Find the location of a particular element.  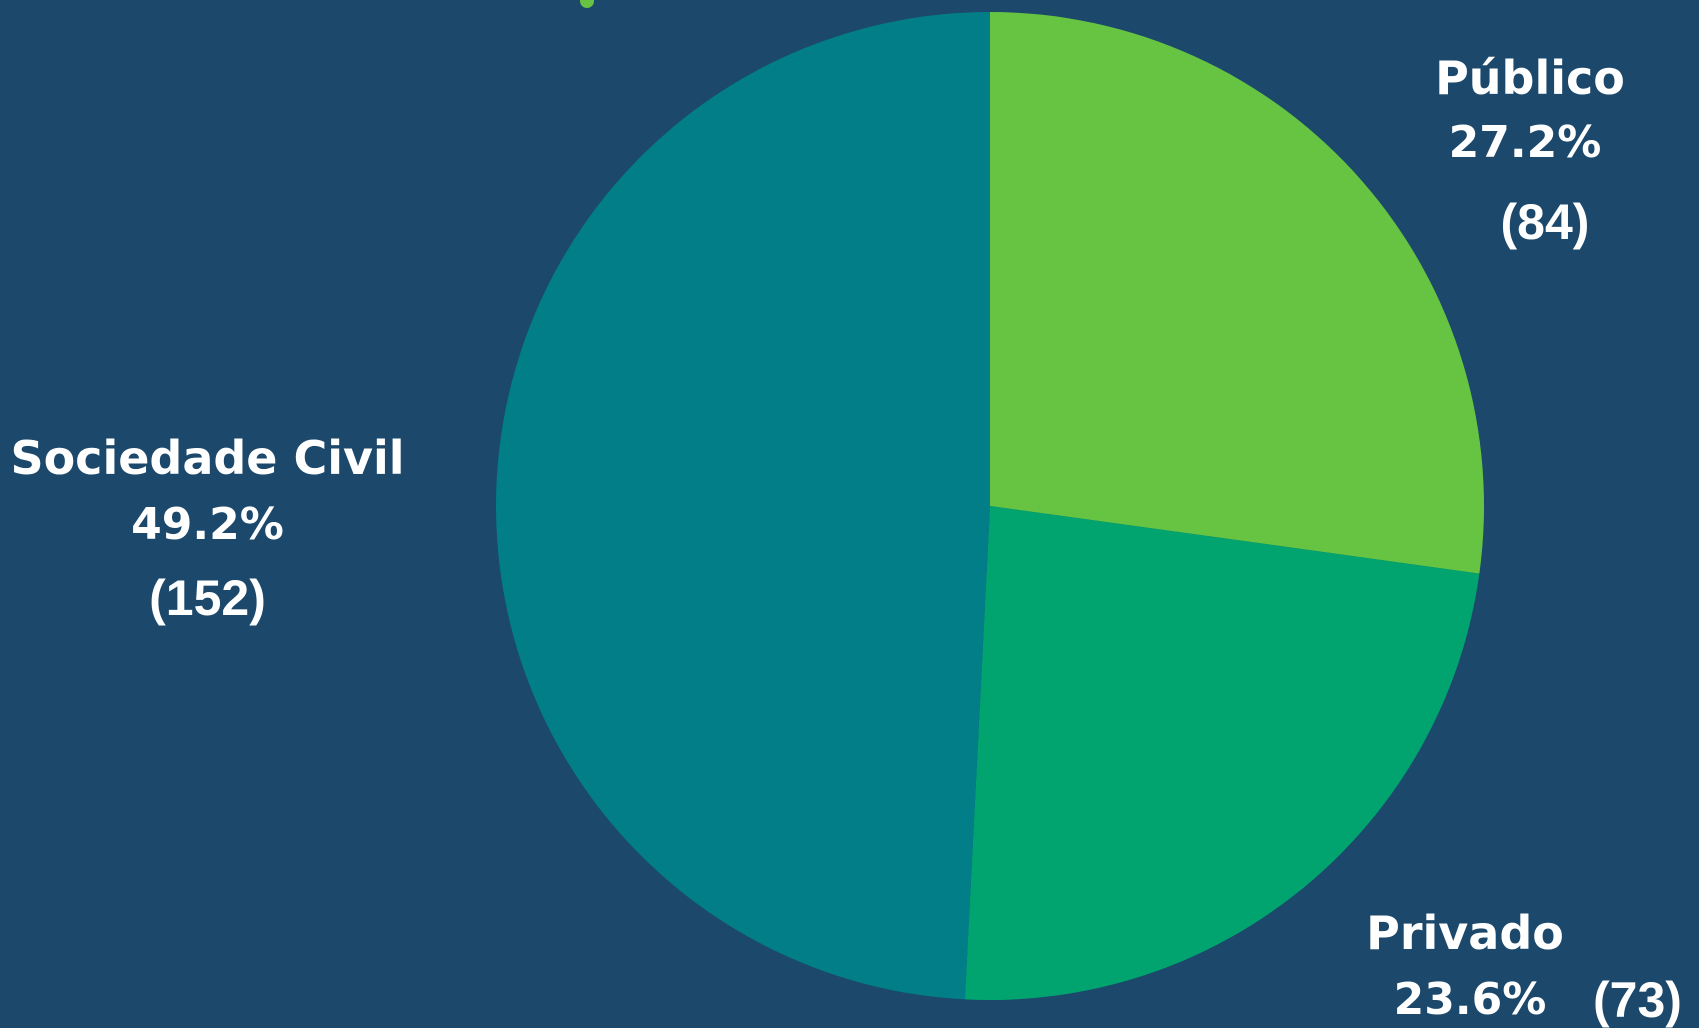

label-sociedade-civil: Sociedade Civil 49.2% (152) is located at coordinates (207, 529).